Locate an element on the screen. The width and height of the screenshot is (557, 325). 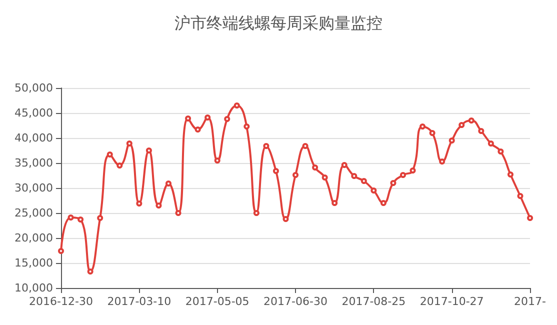
y-tick-label: 30,000 is located at coordinates (33, 188).